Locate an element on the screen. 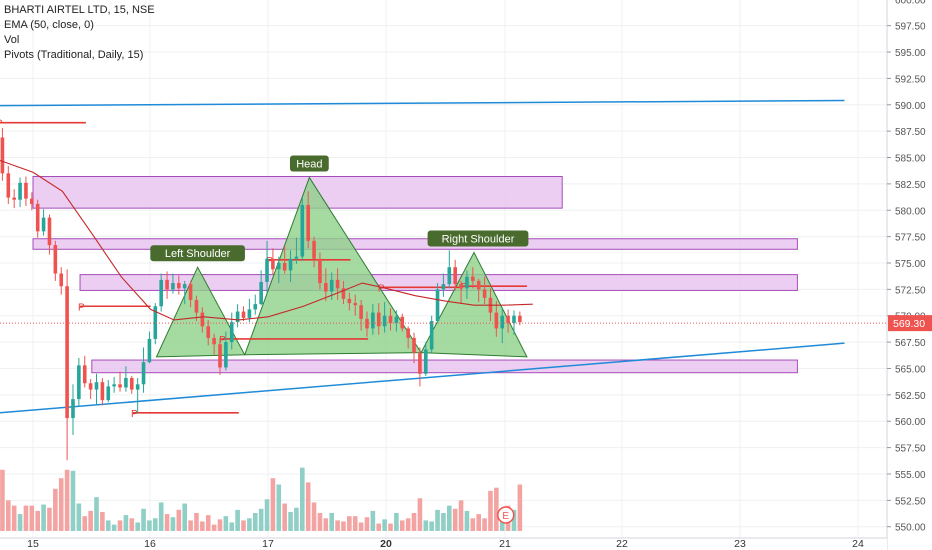 This screenshot has width=932, height=550. price-tick-label: 560.00 is located at coordinates (910, 422).